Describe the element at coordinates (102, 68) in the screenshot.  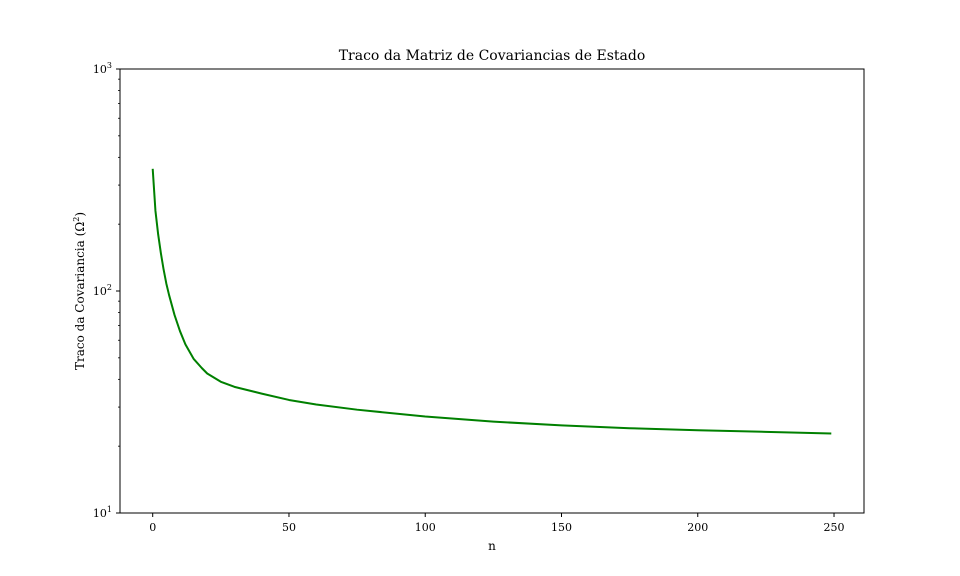
I see `y-tick-label-2: 10³` at that location.